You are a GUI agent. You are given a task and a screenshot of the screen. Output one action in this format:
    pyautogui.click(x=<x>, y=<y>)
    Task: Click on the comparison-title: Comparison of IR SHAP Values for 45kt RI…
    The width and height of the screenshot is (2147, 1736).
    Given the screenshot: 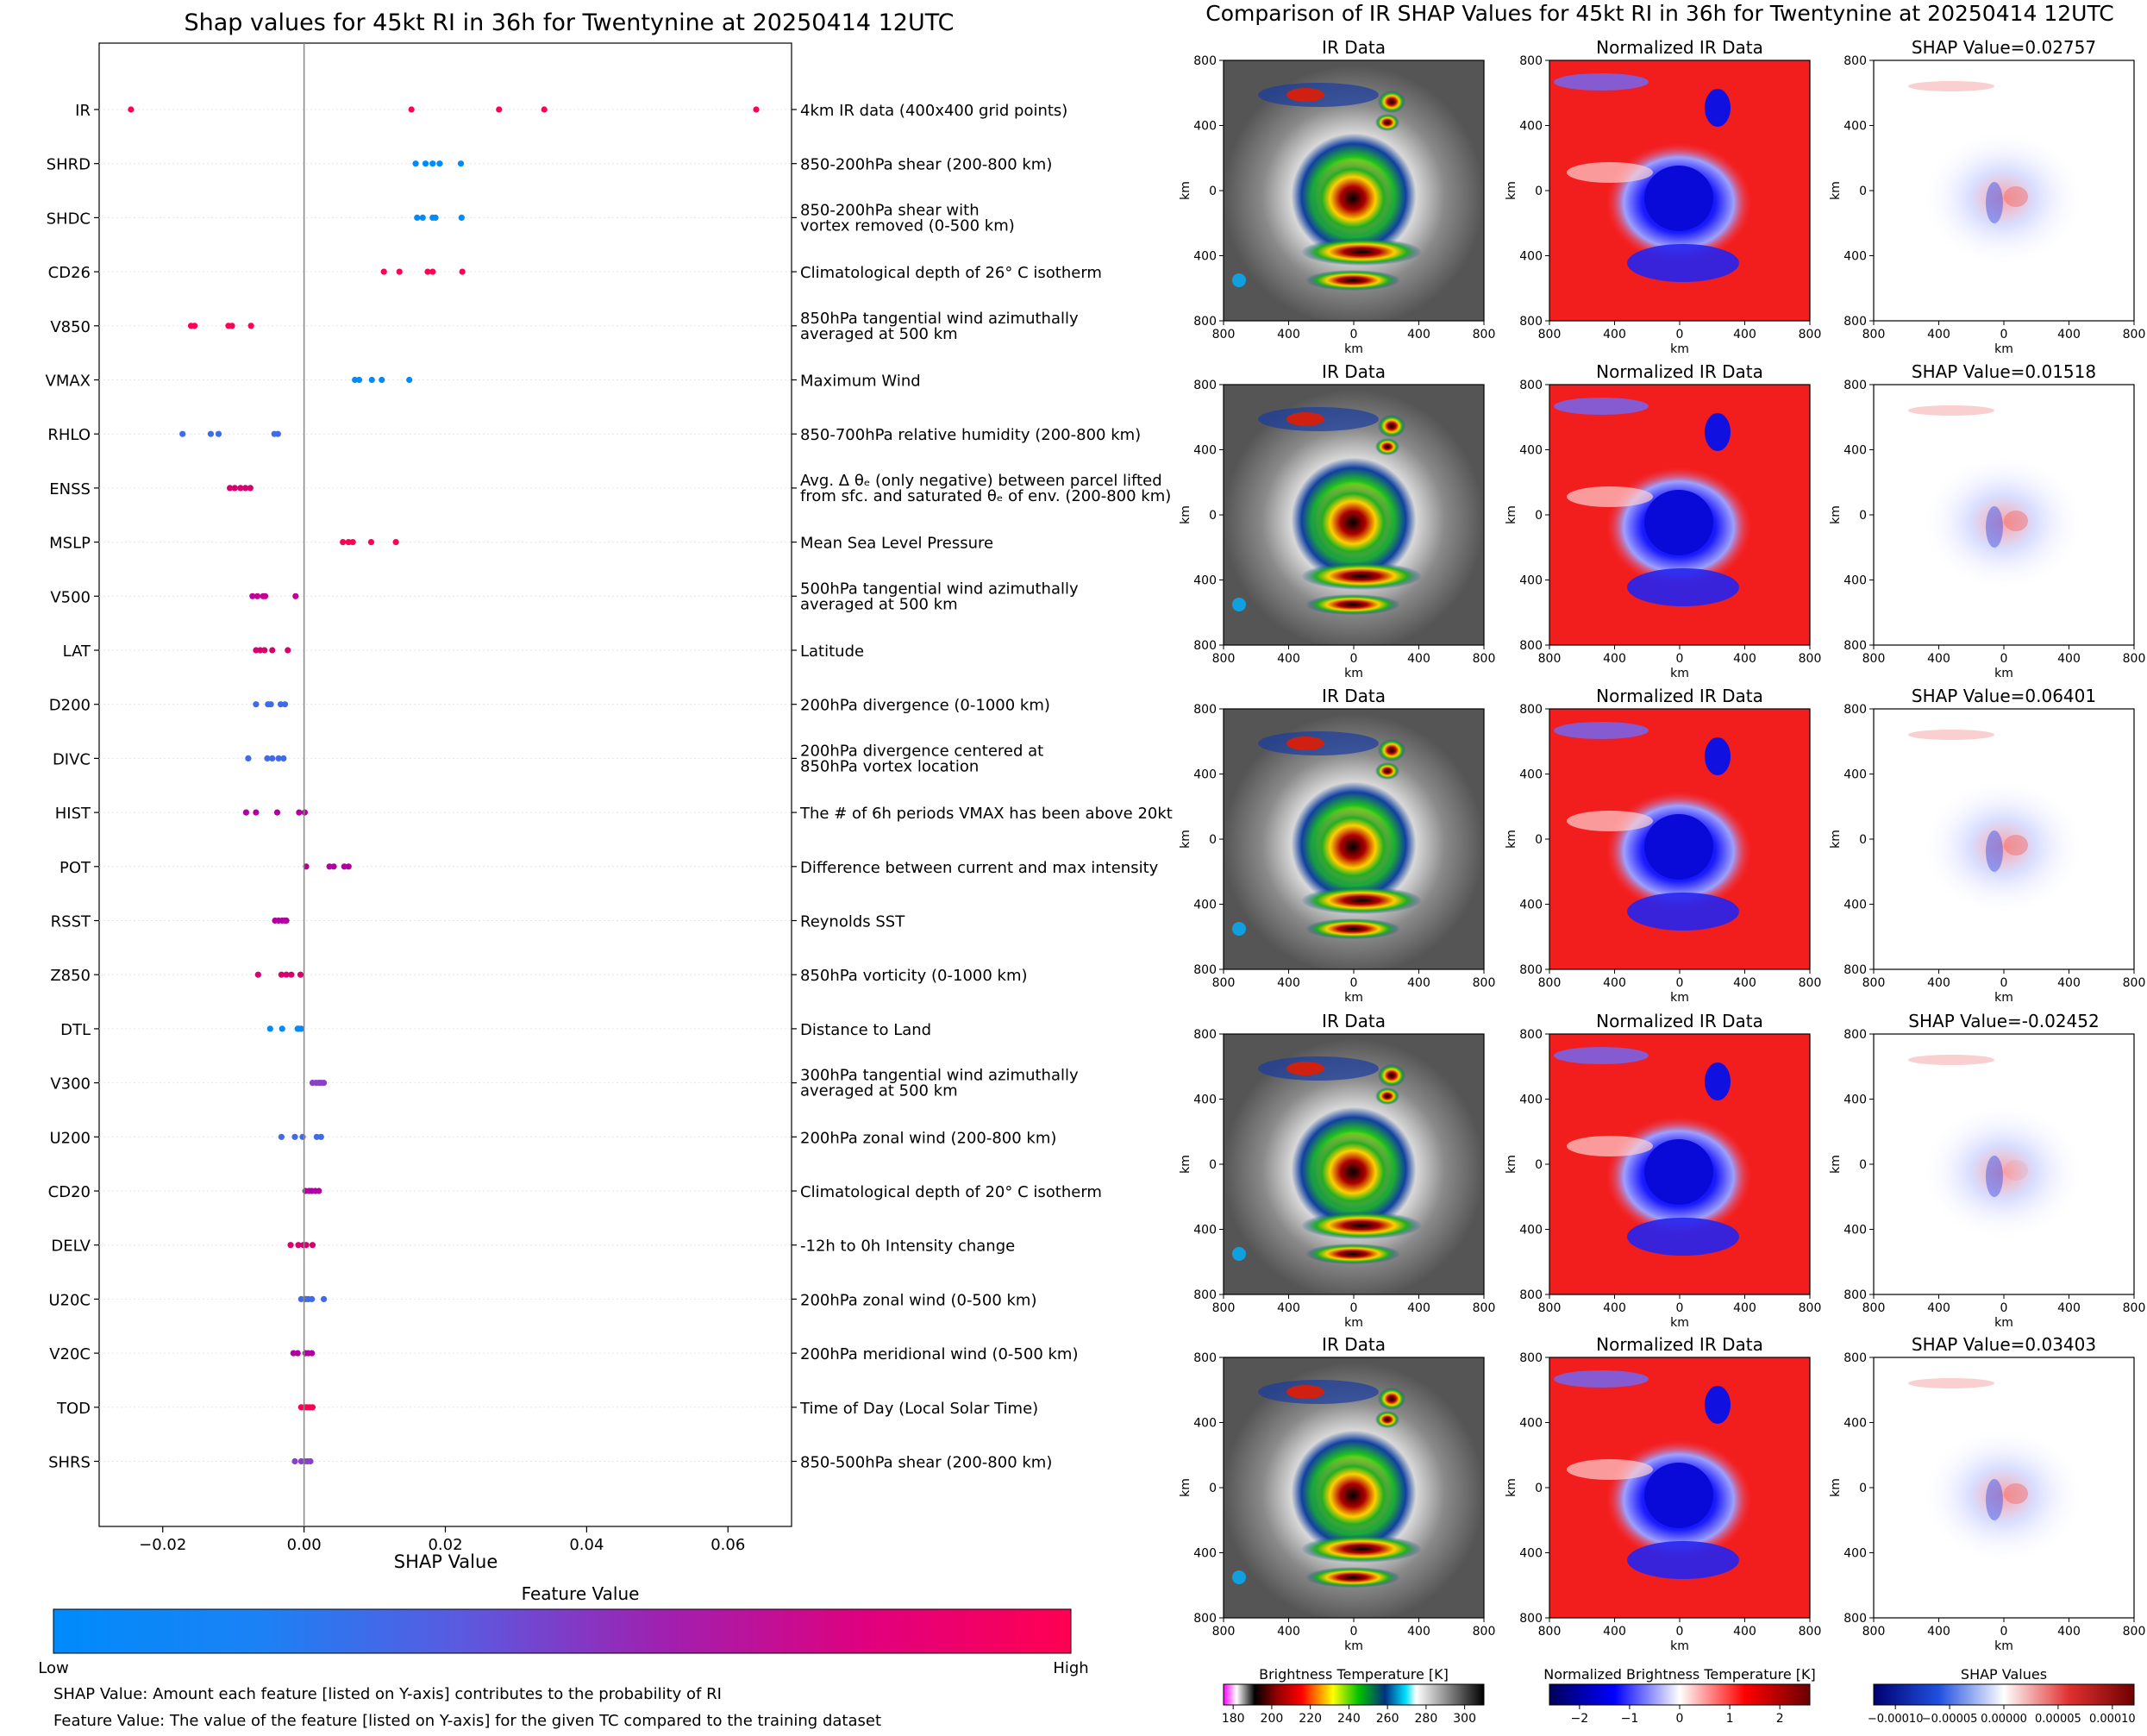 What is the action you would take?
    pyautogui.click(x=1659, y=13)
    